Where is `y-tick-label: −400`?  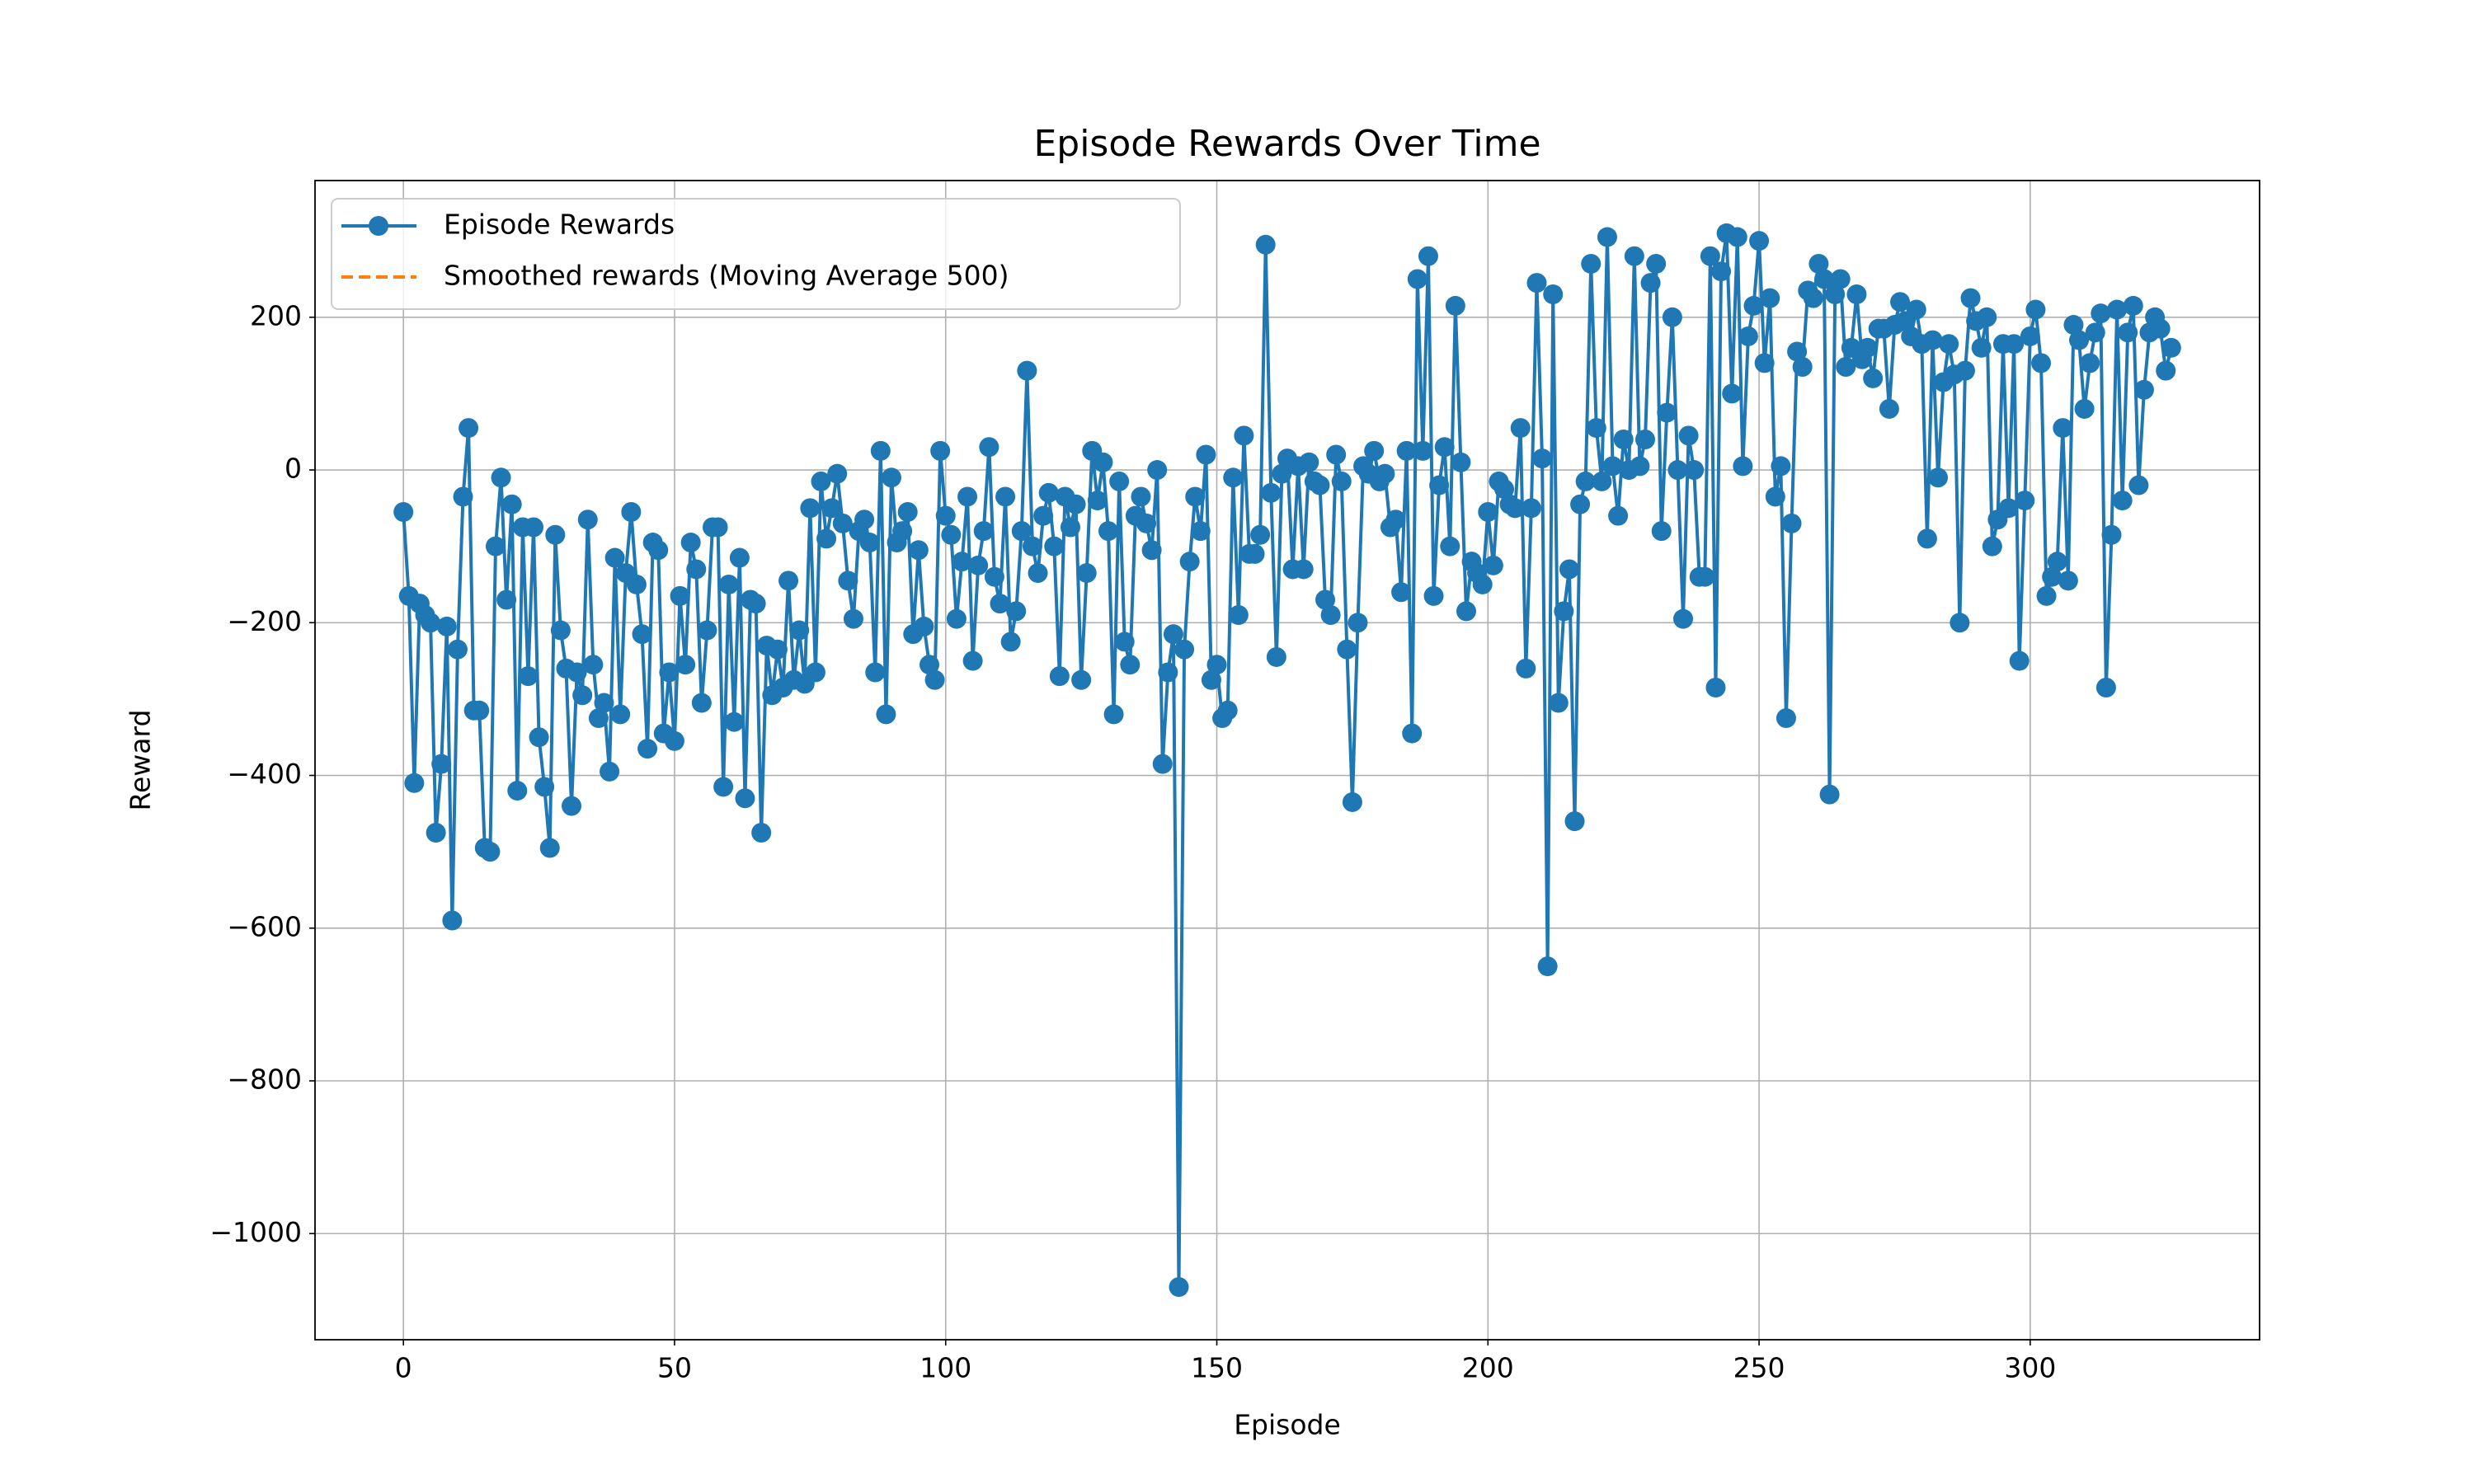 y-tick-label: −400 is located at coordinates (264, 774).